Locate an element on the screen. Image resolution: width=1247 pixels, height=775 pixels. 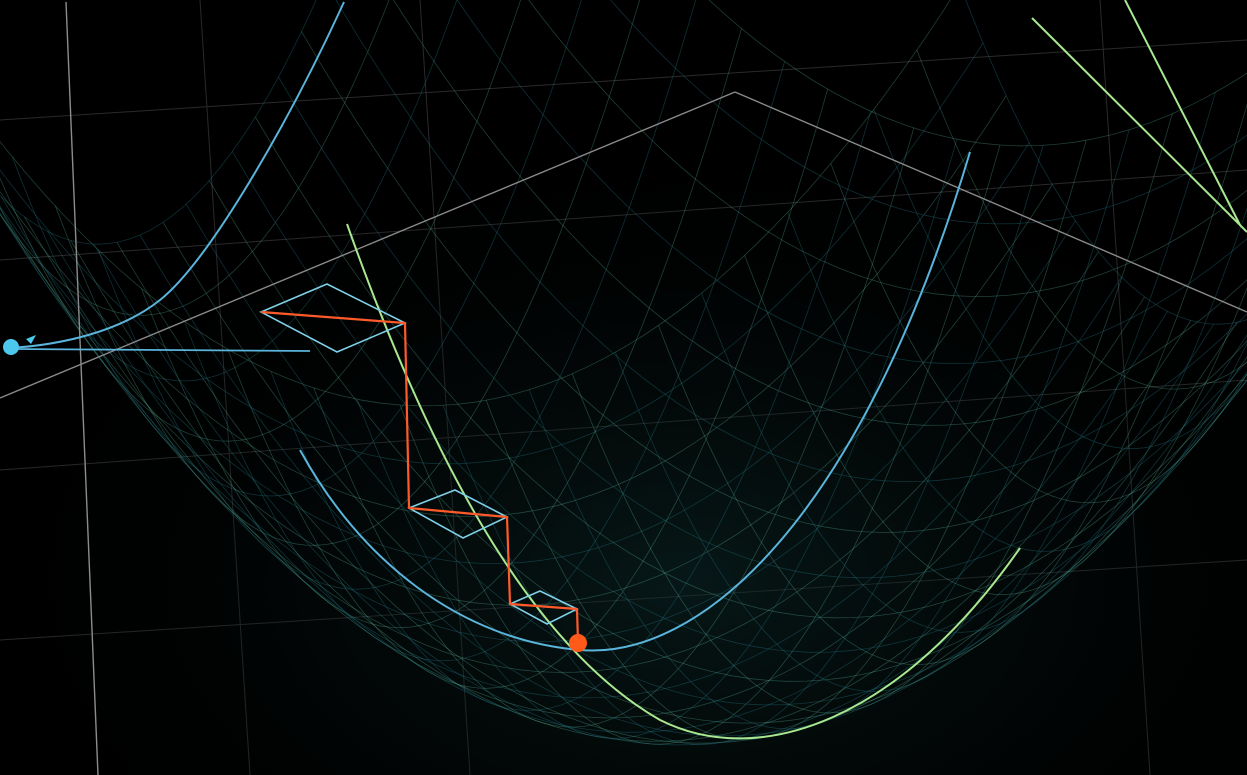
green-line-top-right-a is located at coordinates (1139, 125).